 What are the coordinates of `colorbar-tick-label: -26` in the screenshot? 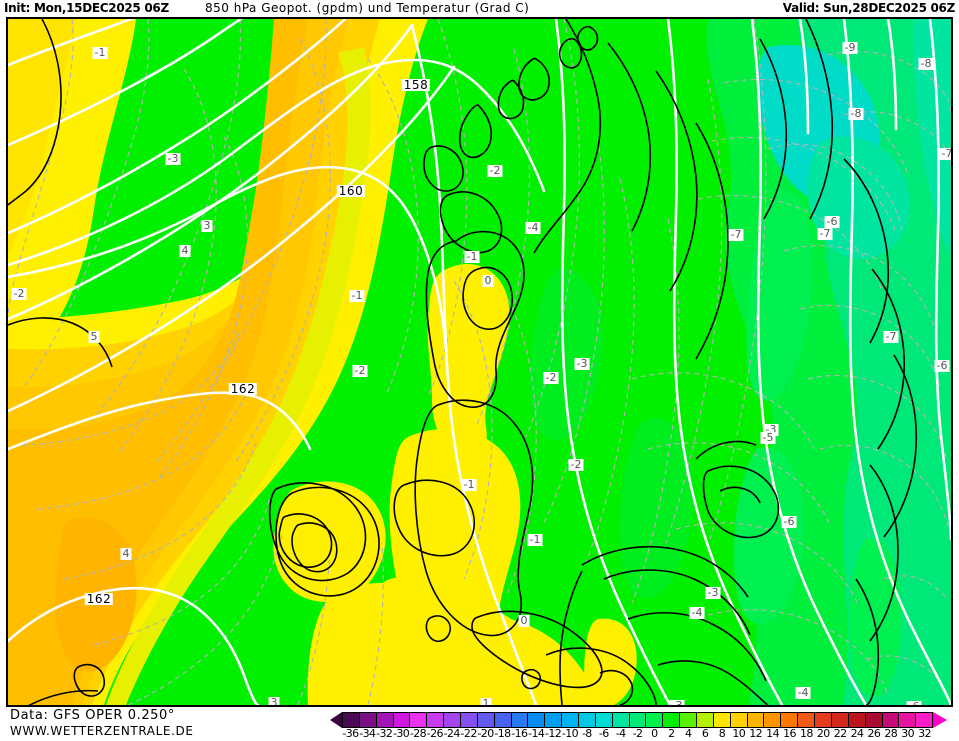 It's located at (435, 733).